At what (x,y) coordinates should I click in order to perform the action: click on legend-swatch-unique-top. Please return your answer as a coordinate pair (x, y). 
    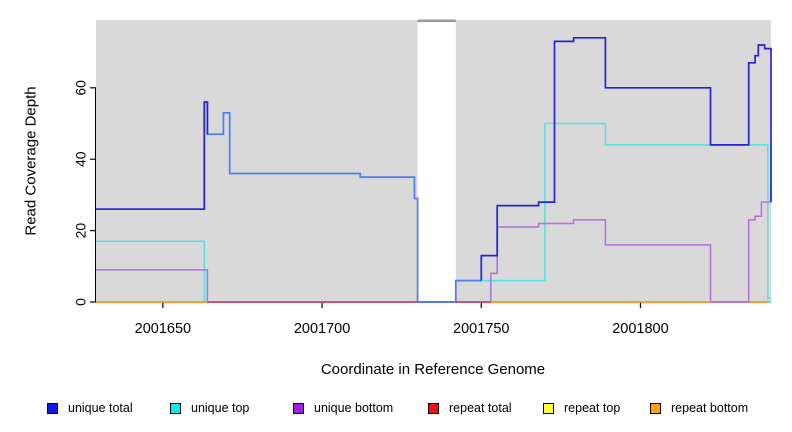
    Looking at the image, I should click on (175, 408).